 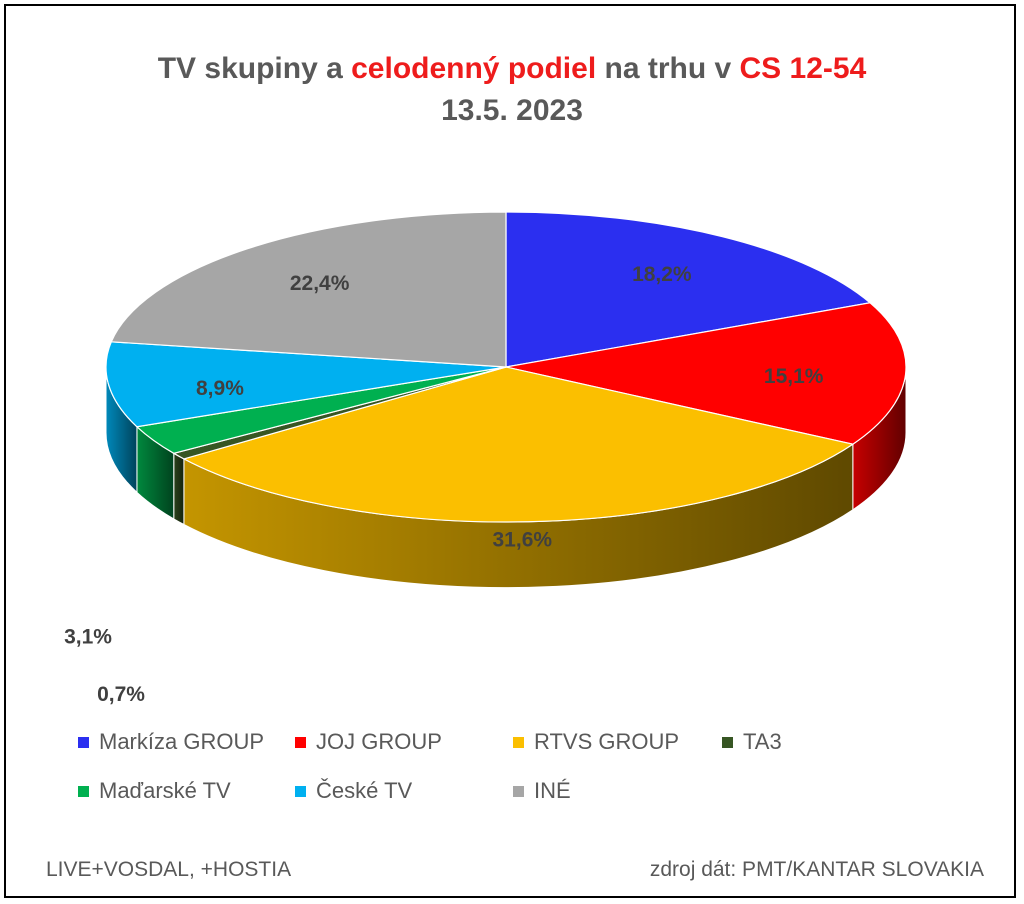 What do you see at coordinates (165, 790) in the screenshot?
I see `legend-label-4: Maďarské TV` at bounding box center [165, 790].